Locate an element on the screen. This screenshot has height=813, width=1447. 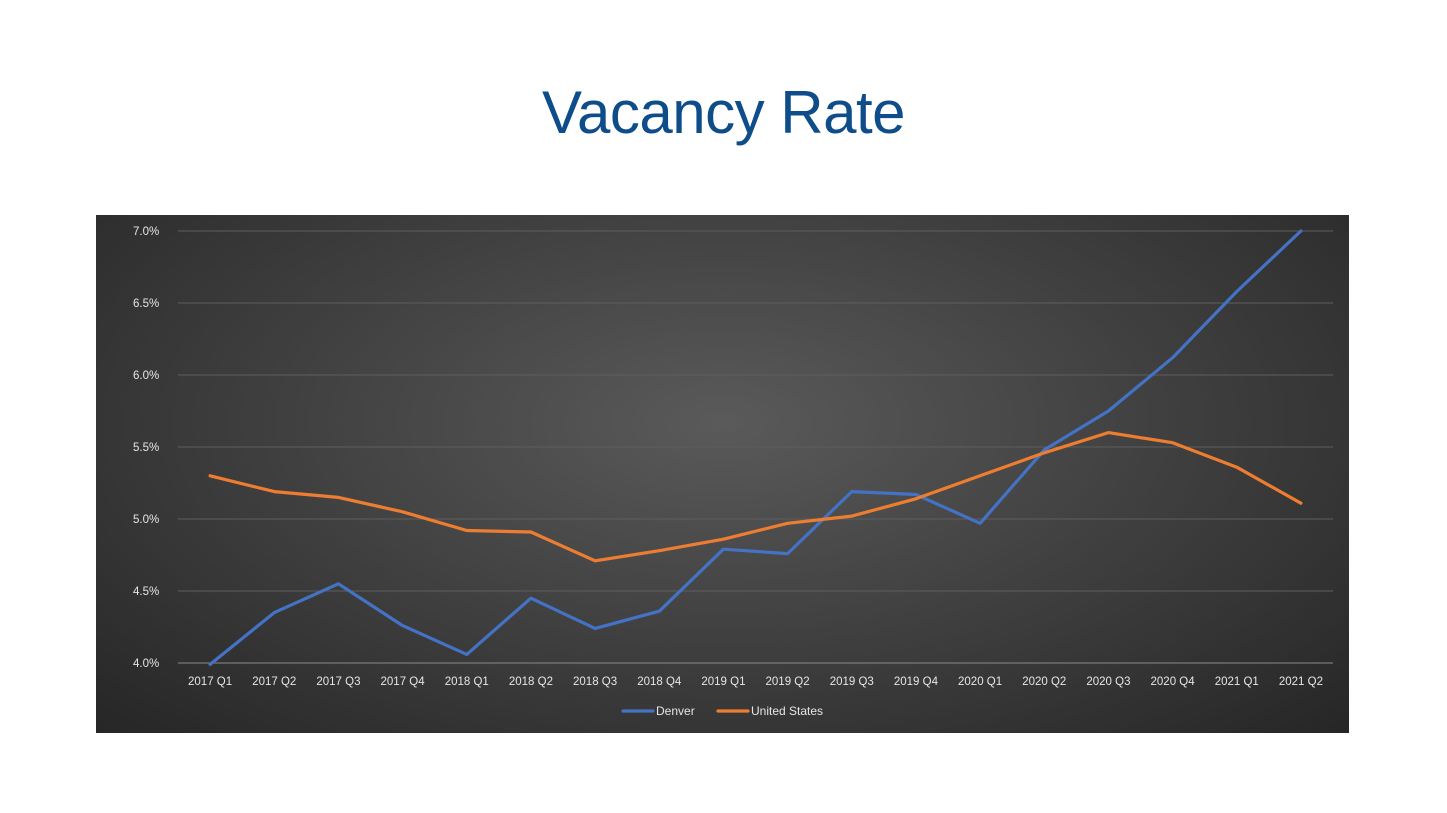
x-tick-label: 2018 Q1 is located at coordinates (467, 682).